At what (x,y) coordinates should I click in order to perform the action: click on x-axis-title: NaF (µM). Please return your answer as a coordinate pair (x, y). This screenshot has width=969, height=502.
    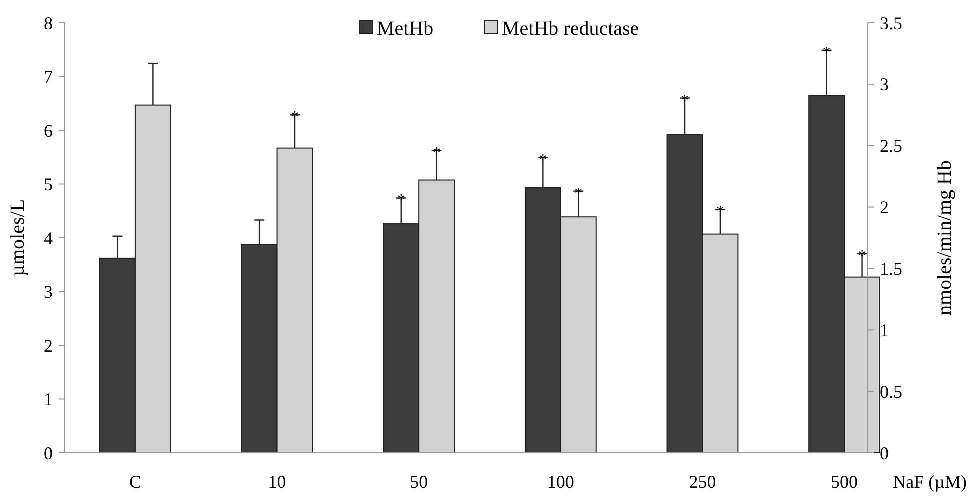
    Looking at the image, I should click on (930, 482).